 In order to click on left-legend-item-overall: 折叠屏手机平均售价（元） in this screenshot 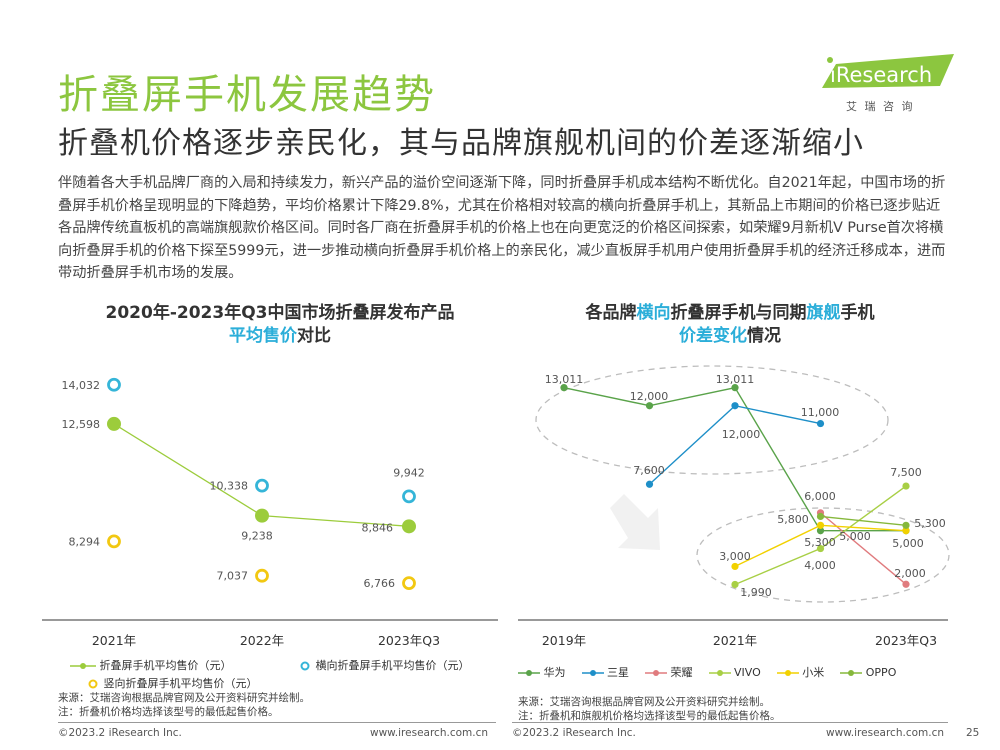, I will do `click(151, 665)`.